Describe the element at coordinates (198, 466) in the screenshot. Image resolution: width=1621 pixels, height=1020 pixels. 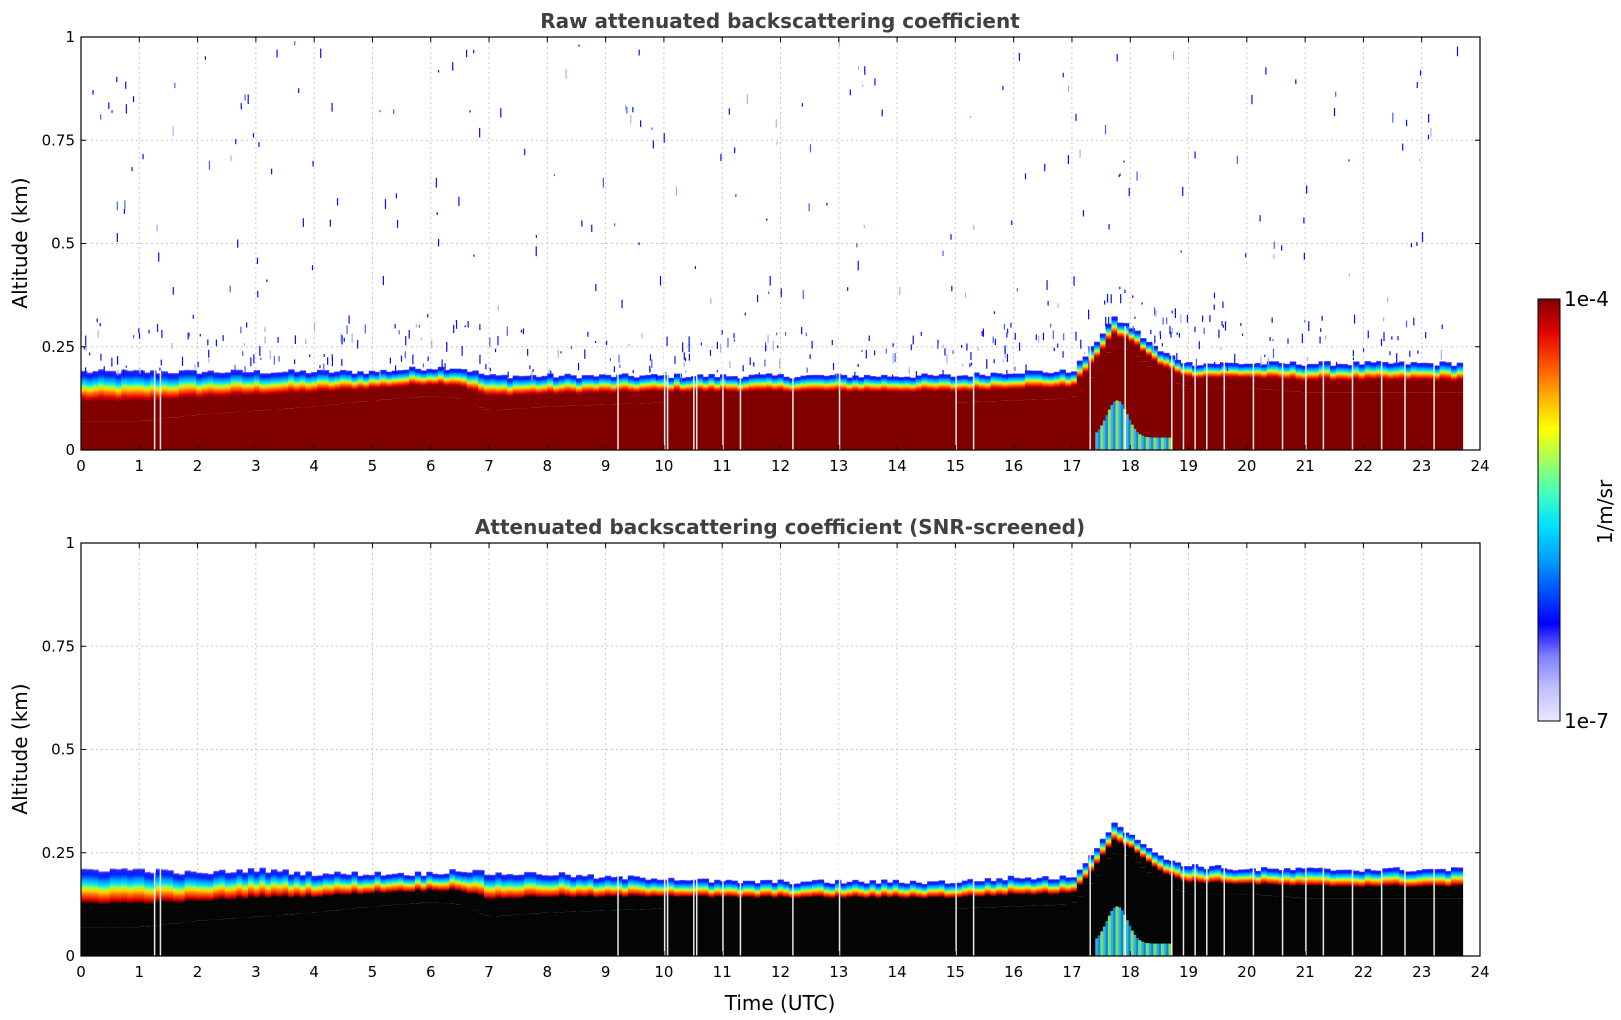
I see `x-tick-label: 2` at that location.